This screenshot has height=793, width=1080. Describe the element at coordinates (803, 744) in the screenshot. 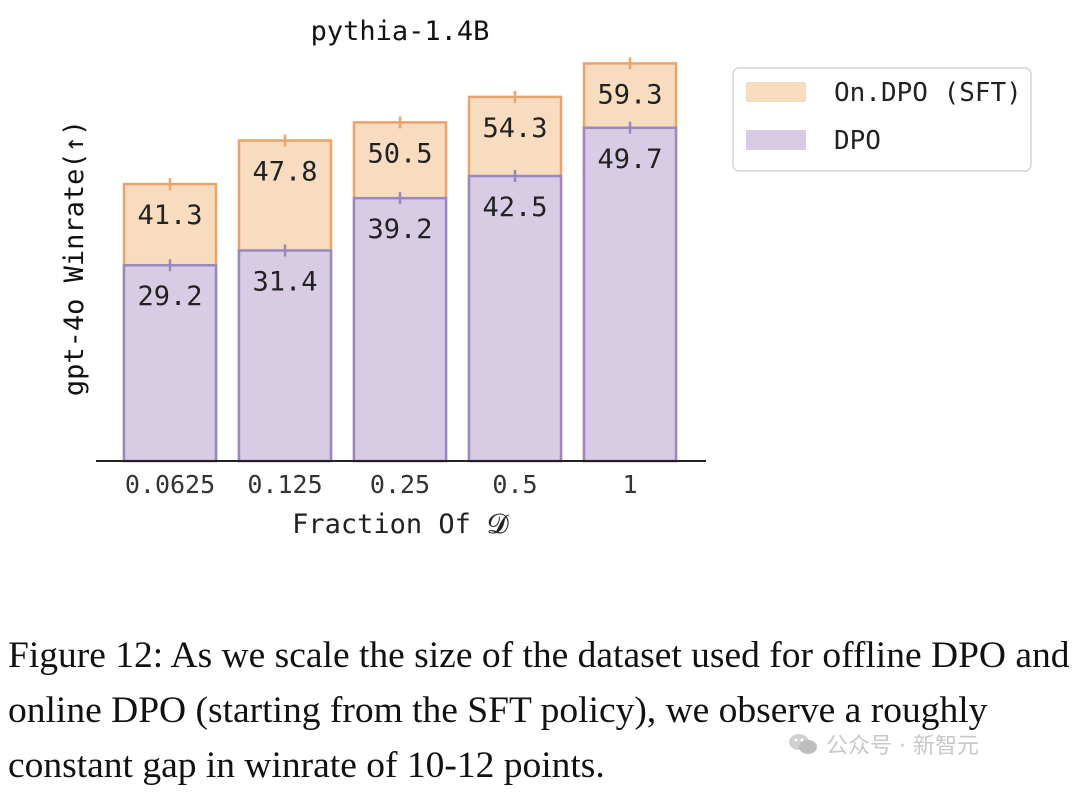

I see `wechat-icon` at that location.